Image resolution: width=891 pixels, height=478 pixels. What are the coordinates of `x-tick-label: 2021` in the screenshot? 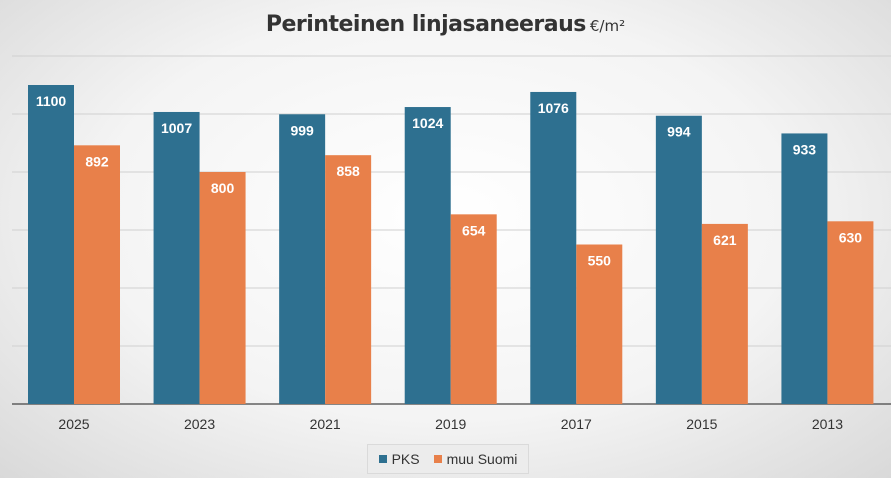 It's located at (325, 424).